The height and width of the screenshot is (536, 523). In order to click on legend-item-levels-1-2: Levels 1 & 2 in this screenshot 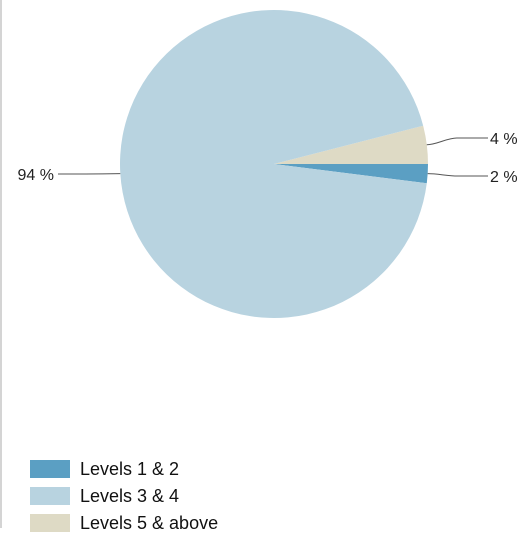, I will do `click(124, 468)`.